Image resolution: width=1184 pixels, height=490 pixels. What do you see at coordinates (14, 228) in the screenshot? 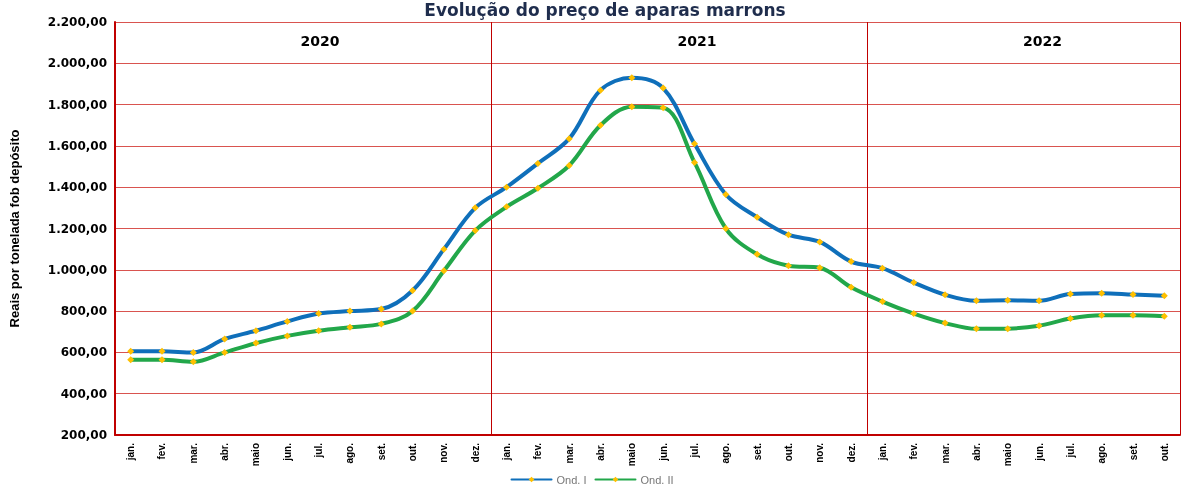
I see `y-axis-title: Reais por tonelada fob depósito` at bounding box center [14, 228].